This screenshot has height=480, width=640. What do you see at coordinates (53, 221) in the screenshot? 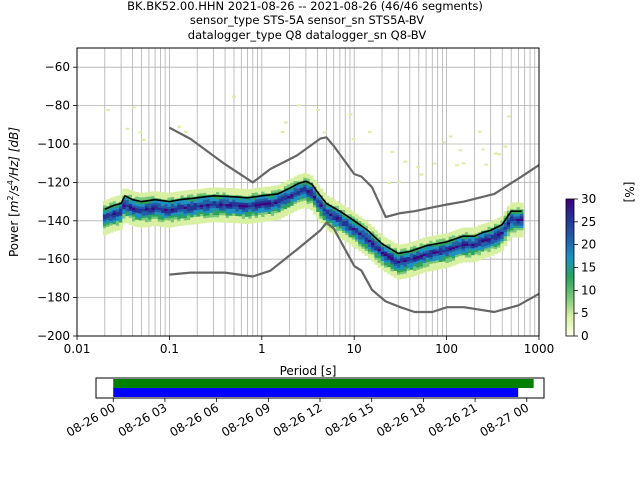
I see `y-tick-label: −140` at bounding box center [53, 221].